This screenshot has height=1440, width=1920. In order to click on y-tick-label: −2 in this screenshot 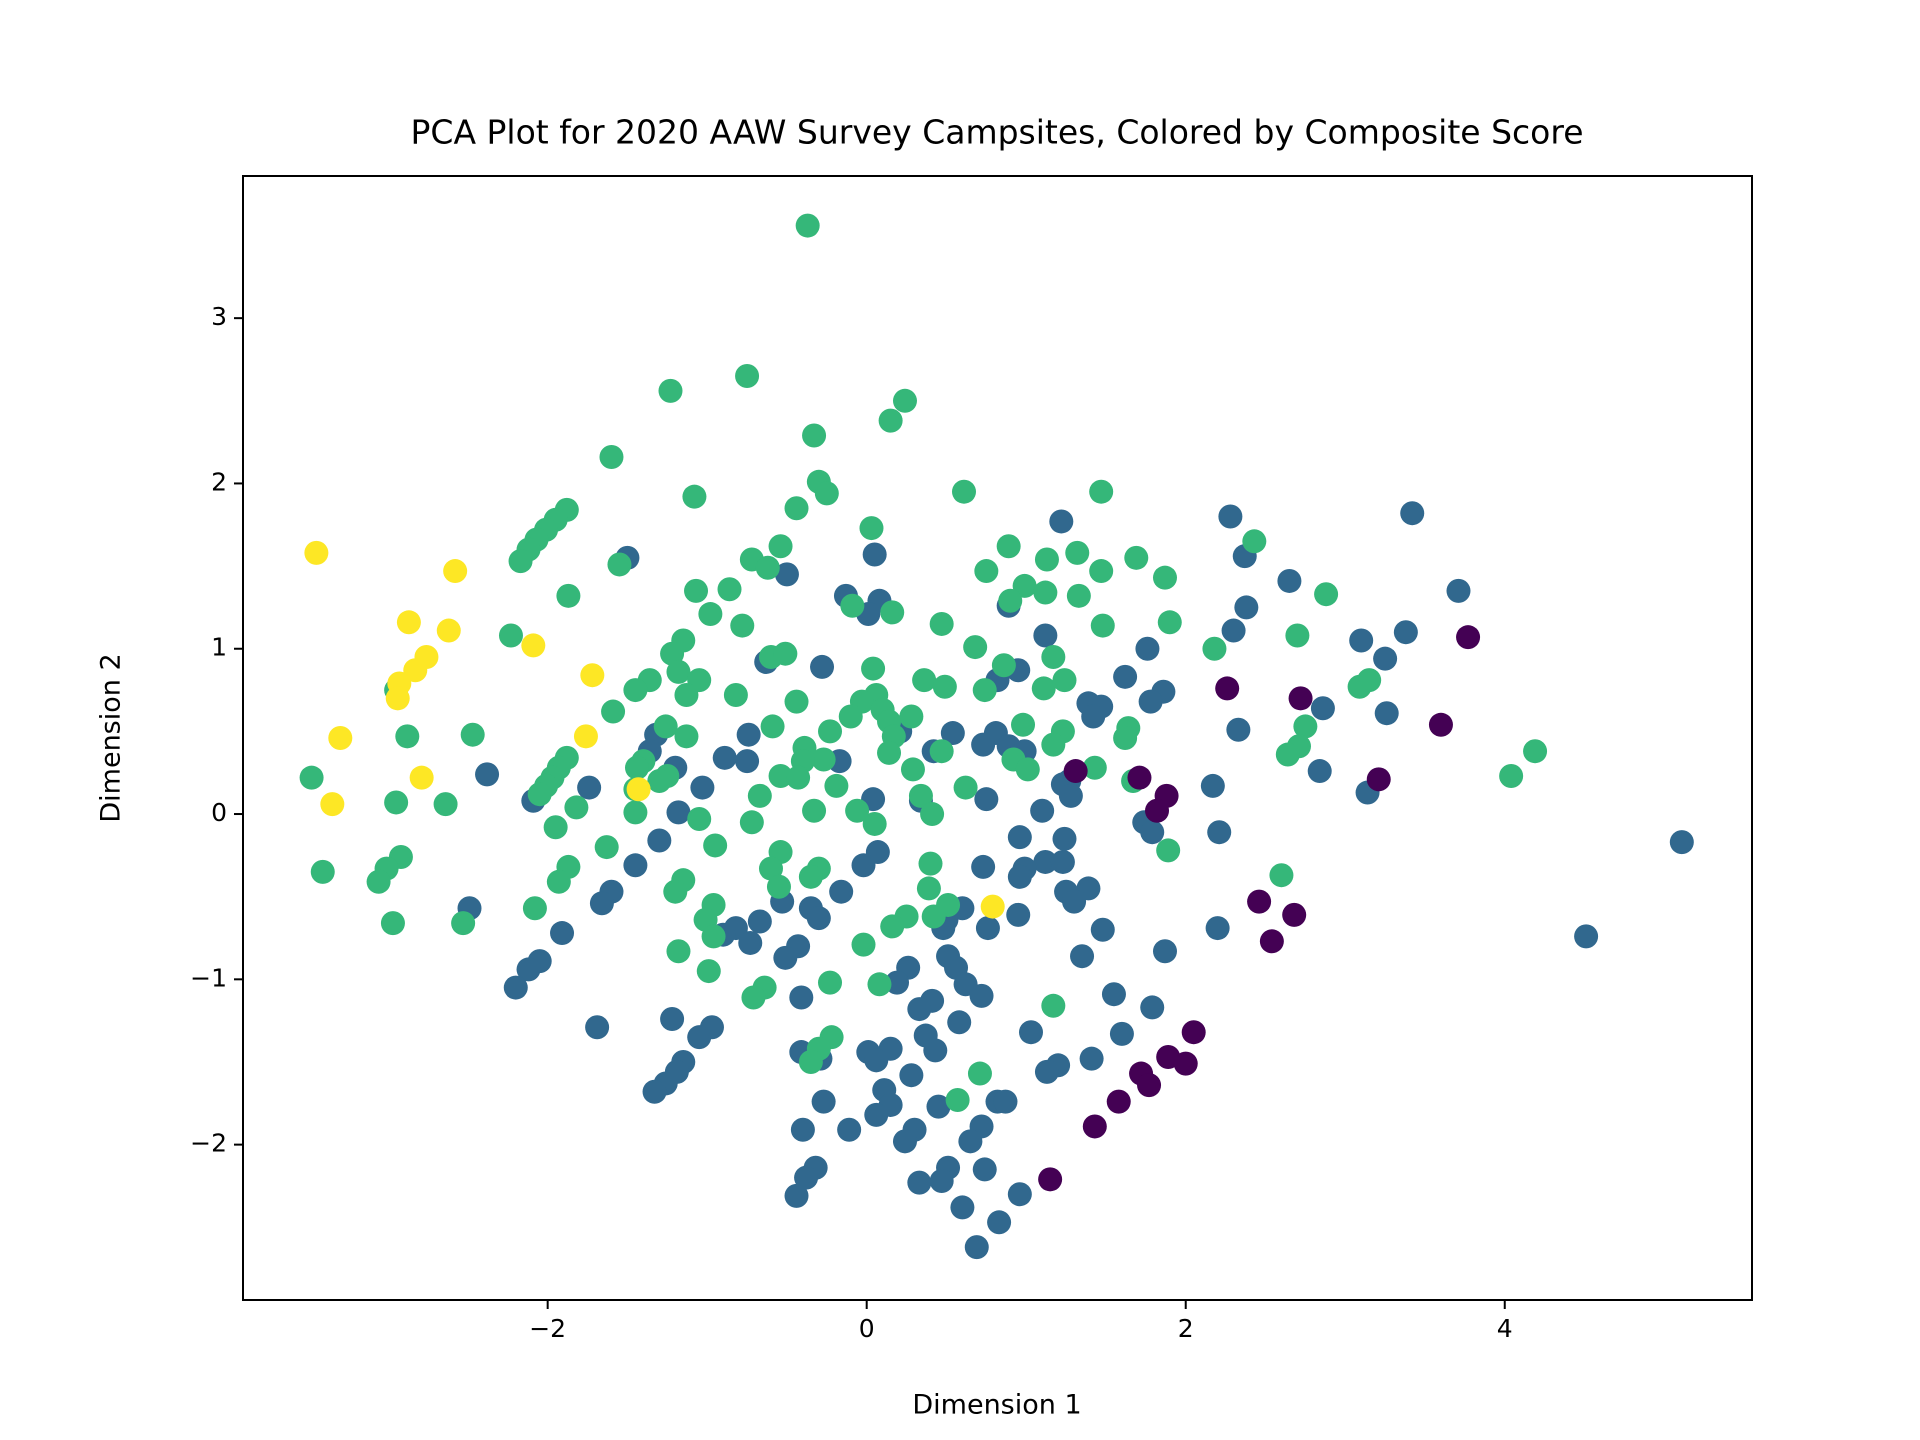, I will do `click(208, 1143)`.